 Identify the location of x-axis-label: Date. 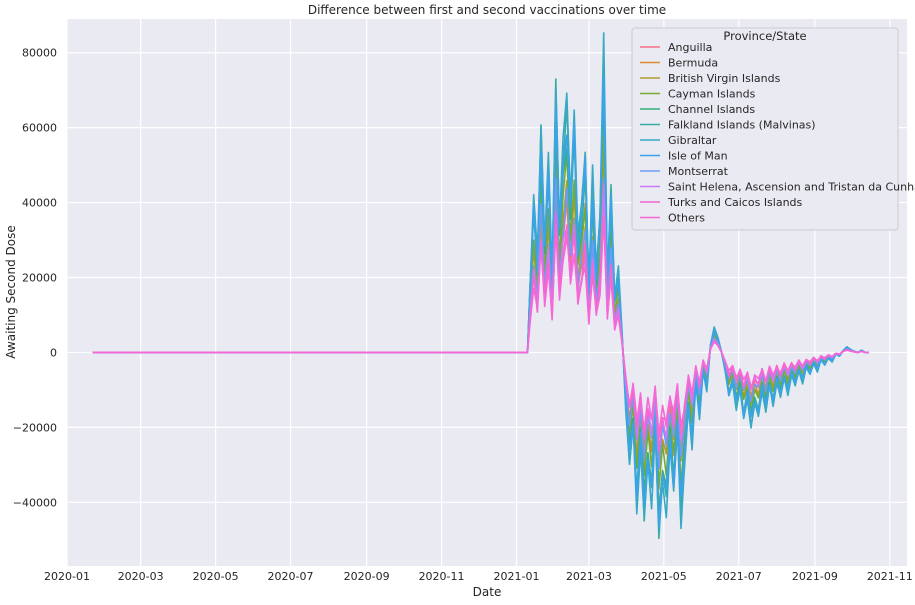
(487, 592).